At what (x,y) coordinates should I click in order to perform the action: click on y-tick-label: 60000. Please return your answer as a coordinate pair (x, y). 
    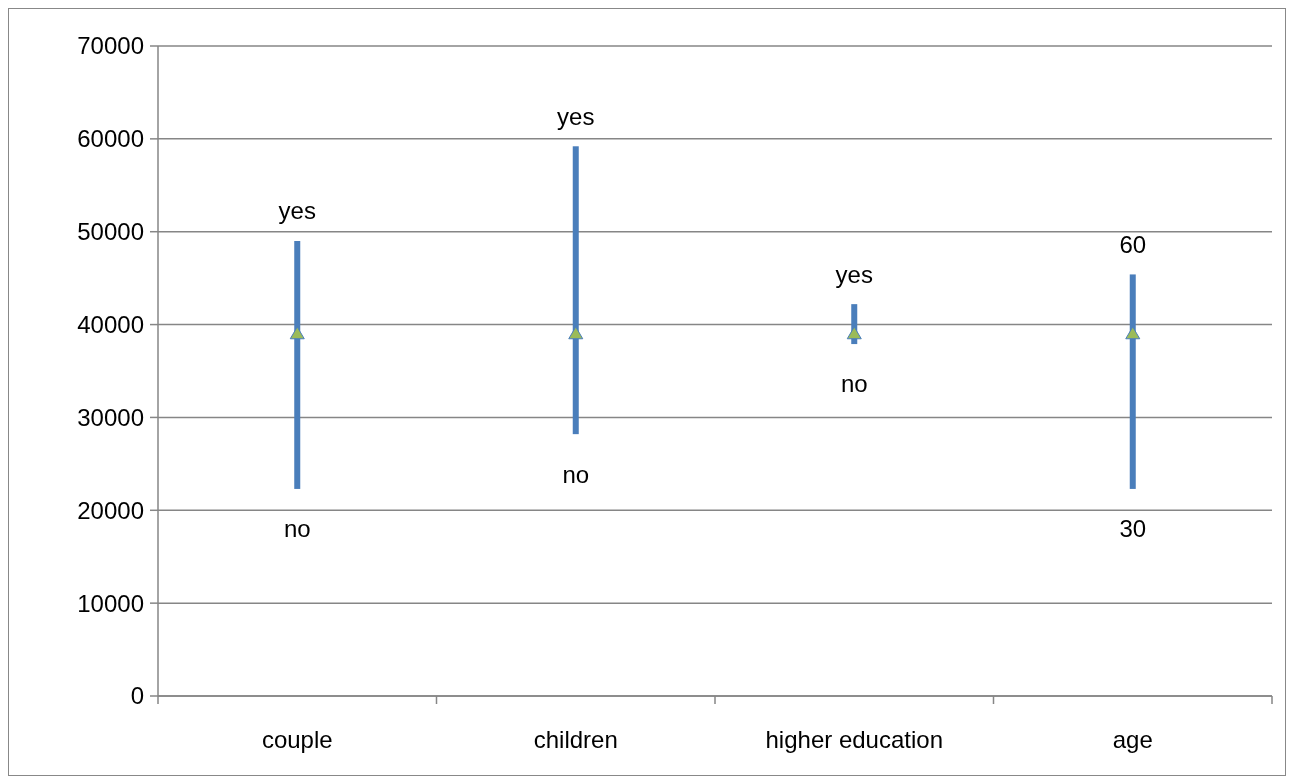
    Looking at the image, I should click on (110, 139).